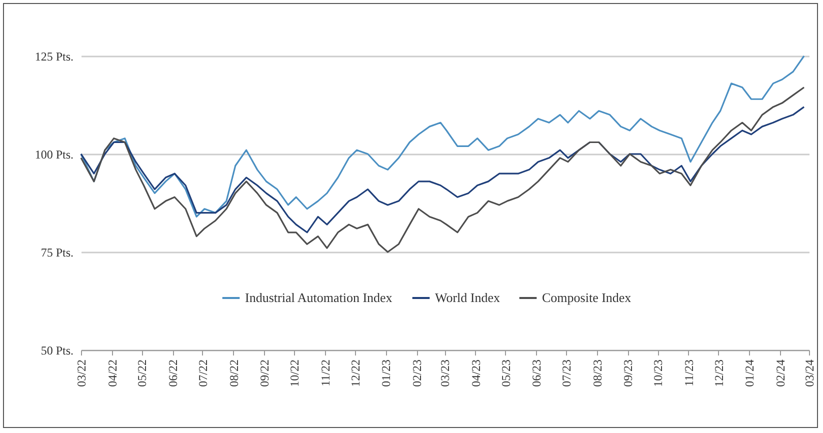  I want to click on x-tick-label: 05/22, so click(142, 373).